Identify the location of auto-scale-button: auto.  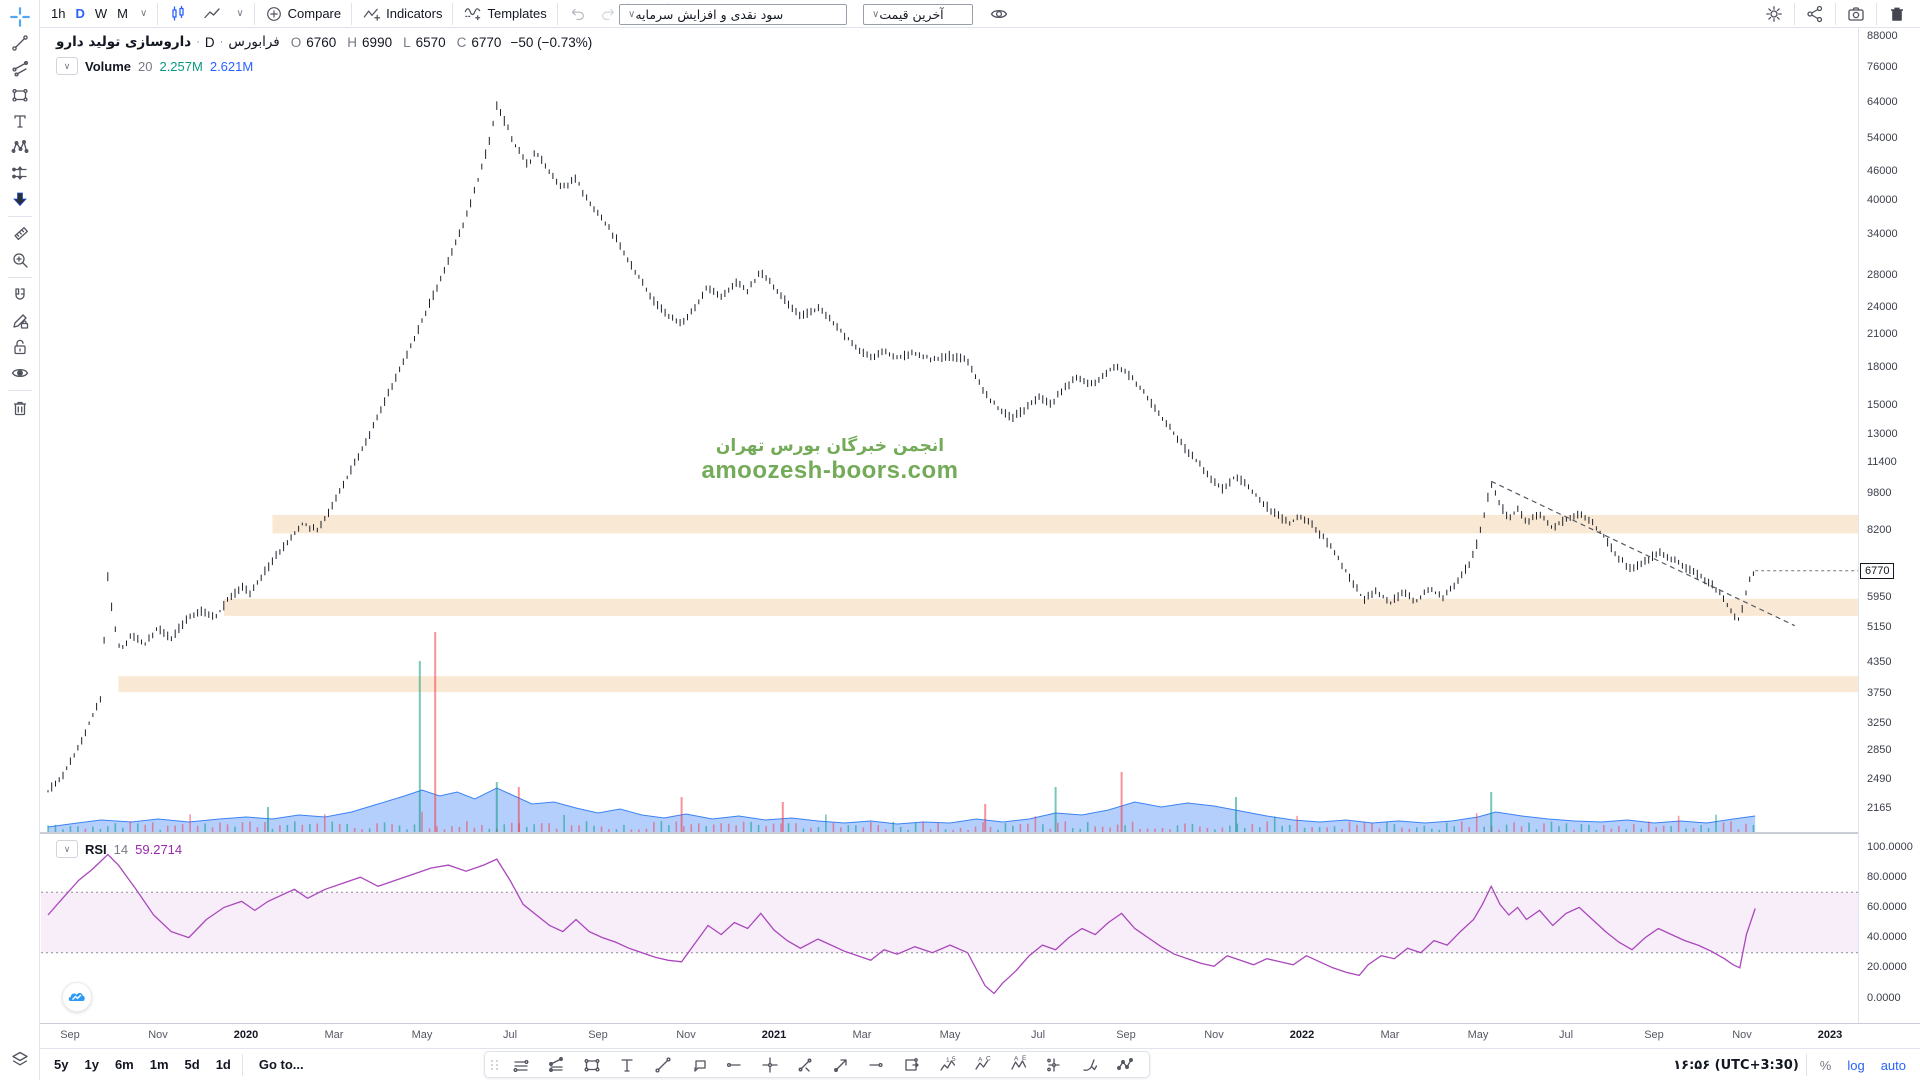
(1893, 1065).